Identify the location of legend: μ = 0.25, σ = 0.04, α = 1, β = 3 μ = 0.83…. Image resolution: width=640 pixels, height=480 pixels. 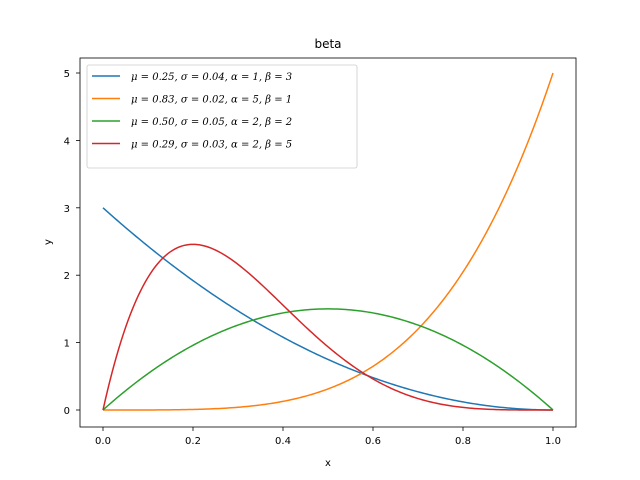
(222, 116).